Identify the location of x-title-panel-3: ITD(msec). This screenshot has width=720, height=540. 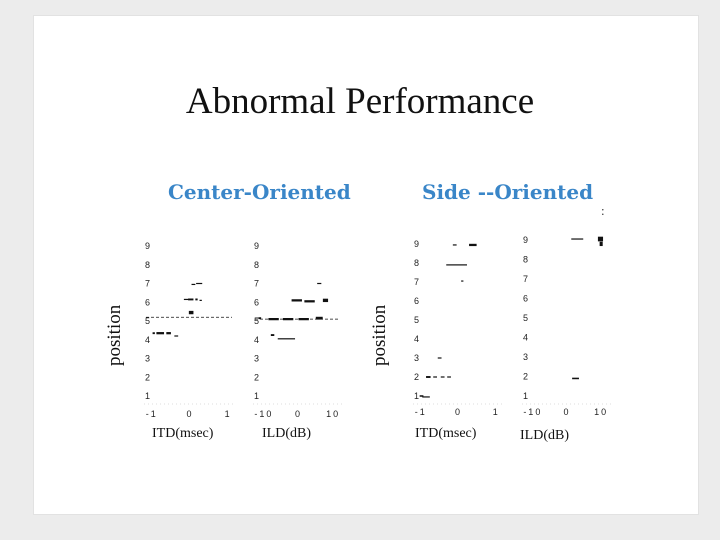
(446, 433).